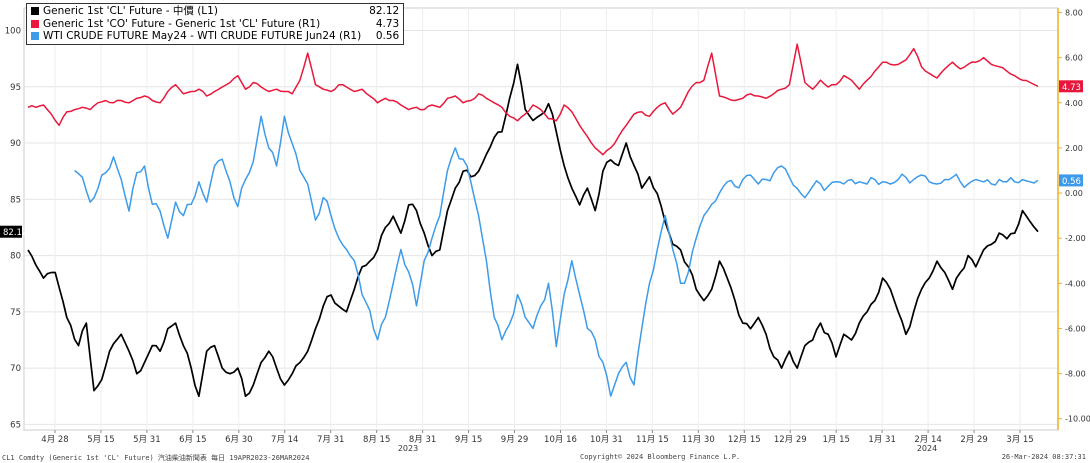 This screenshot has width=1090, height=463. I want to click on x-tick-label: 2月 14, so click(927, 440).